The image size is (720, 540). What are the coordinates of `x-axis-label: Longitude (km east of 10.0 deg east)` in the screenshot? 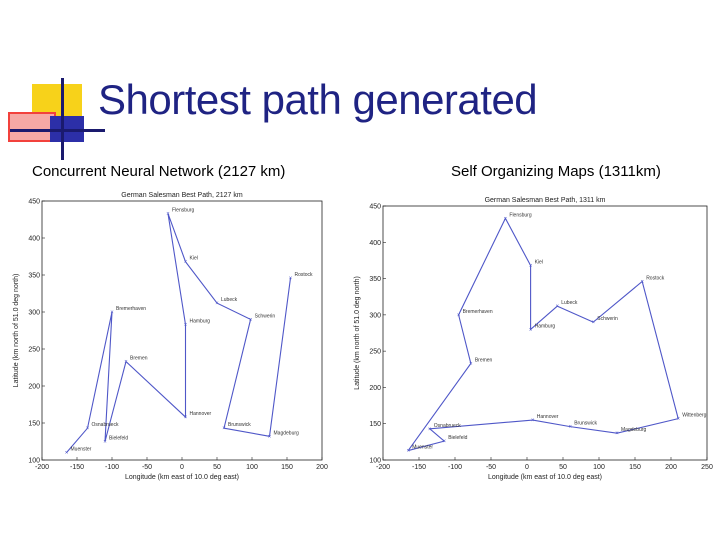 It's located at (545, 477).